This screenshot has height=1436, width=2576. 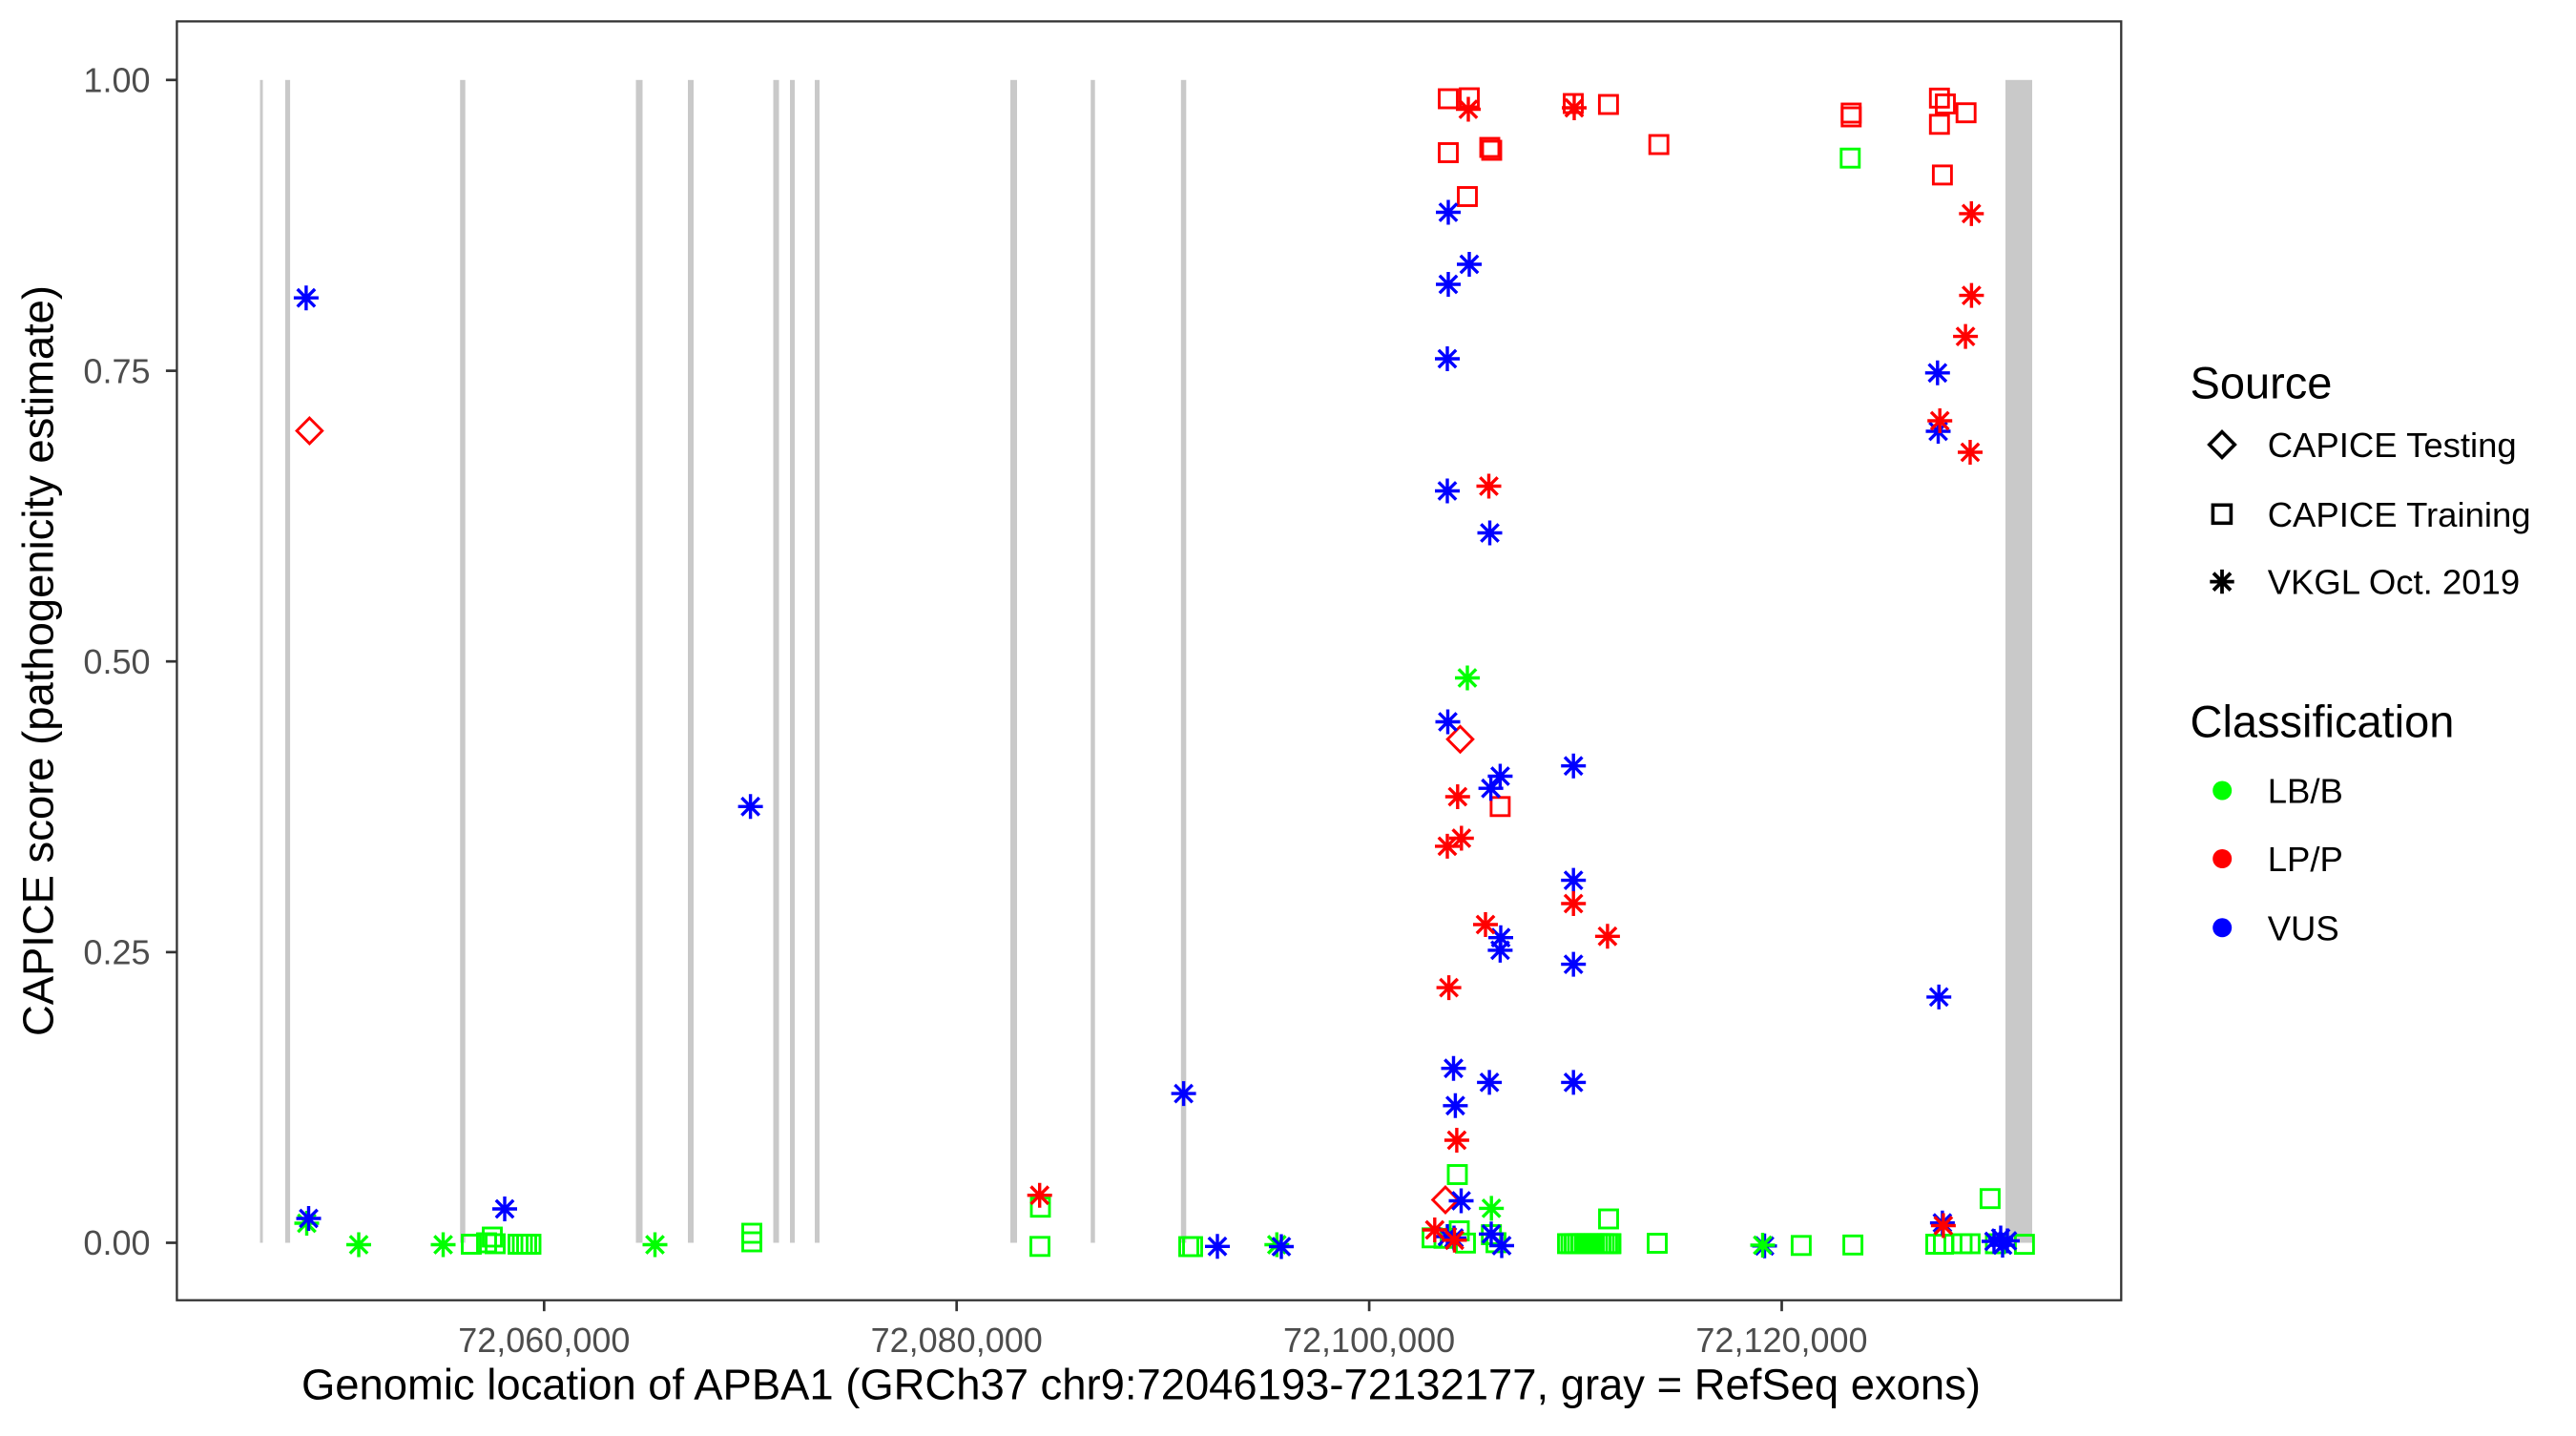 I want to click on svg-text: 72,080,000, so click(x=957, y=1340).